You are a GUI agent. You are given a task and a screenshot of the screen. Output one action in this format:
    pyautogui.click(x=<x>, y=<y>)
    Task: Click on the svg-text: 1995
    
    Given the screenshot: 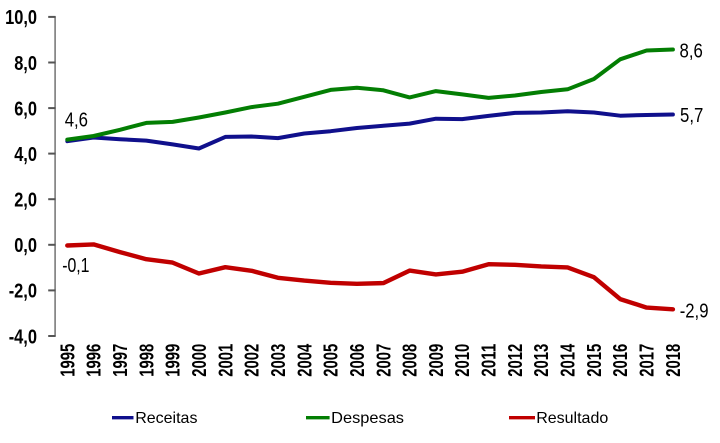 What is the action you would take?
    pyautogui.click(x=68, y=360)
    